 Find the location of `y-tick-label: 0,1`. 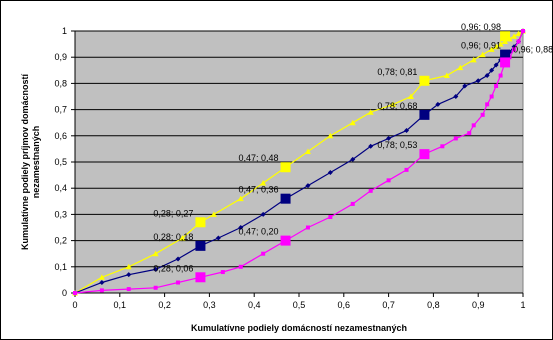

y-tick-label: 0,1 is located at coordinates (60, 267).